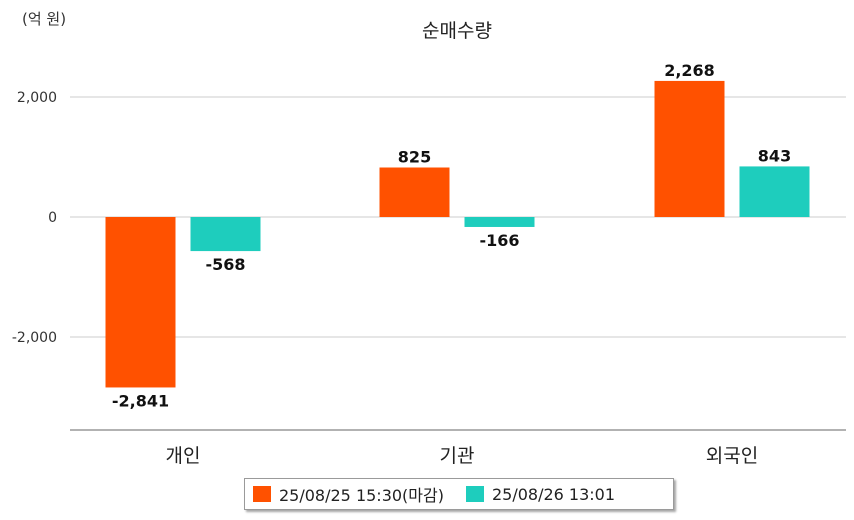 The width and height of the screenshot is (854, 520). Describe the element at coordinates (37, 98) in the screenshot. I see `y-tick-label: 2,000` at that location.